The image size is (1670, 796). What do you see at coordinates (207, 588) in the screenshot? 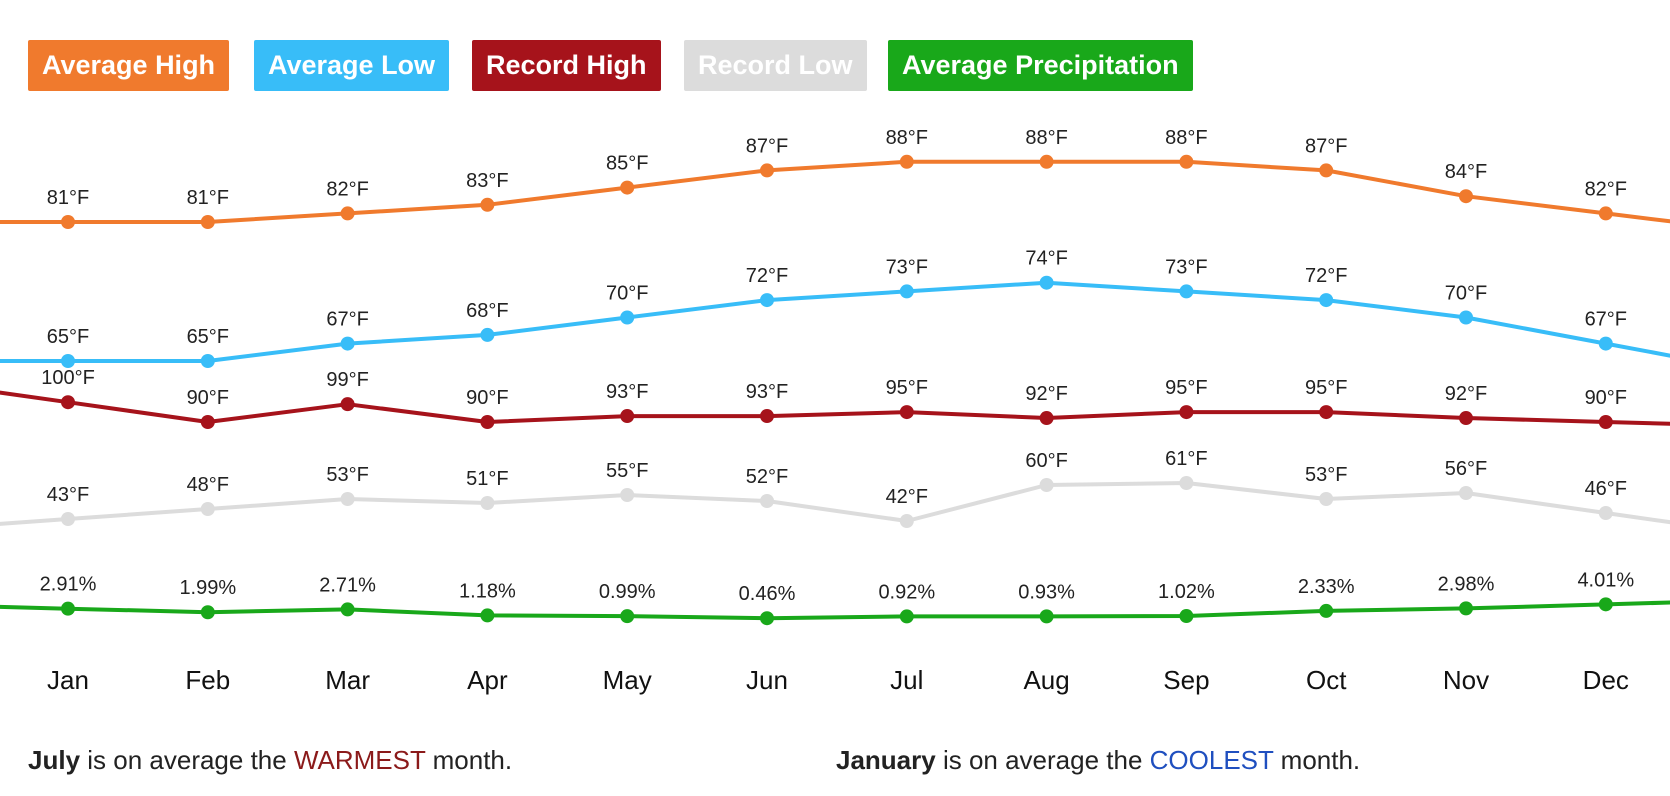
I see `average-precipitation-data-label: 1.99%` at bounding box center [207, 588].